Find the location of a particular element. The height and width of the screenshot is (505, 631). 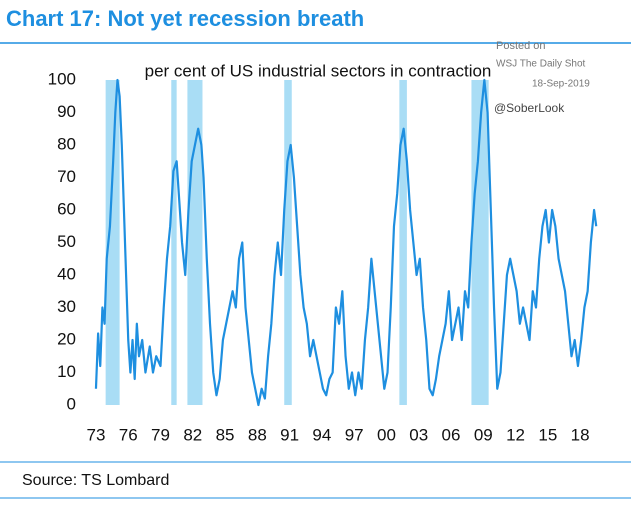

x-tick-label: 82 is located at coordinates (192, 434).